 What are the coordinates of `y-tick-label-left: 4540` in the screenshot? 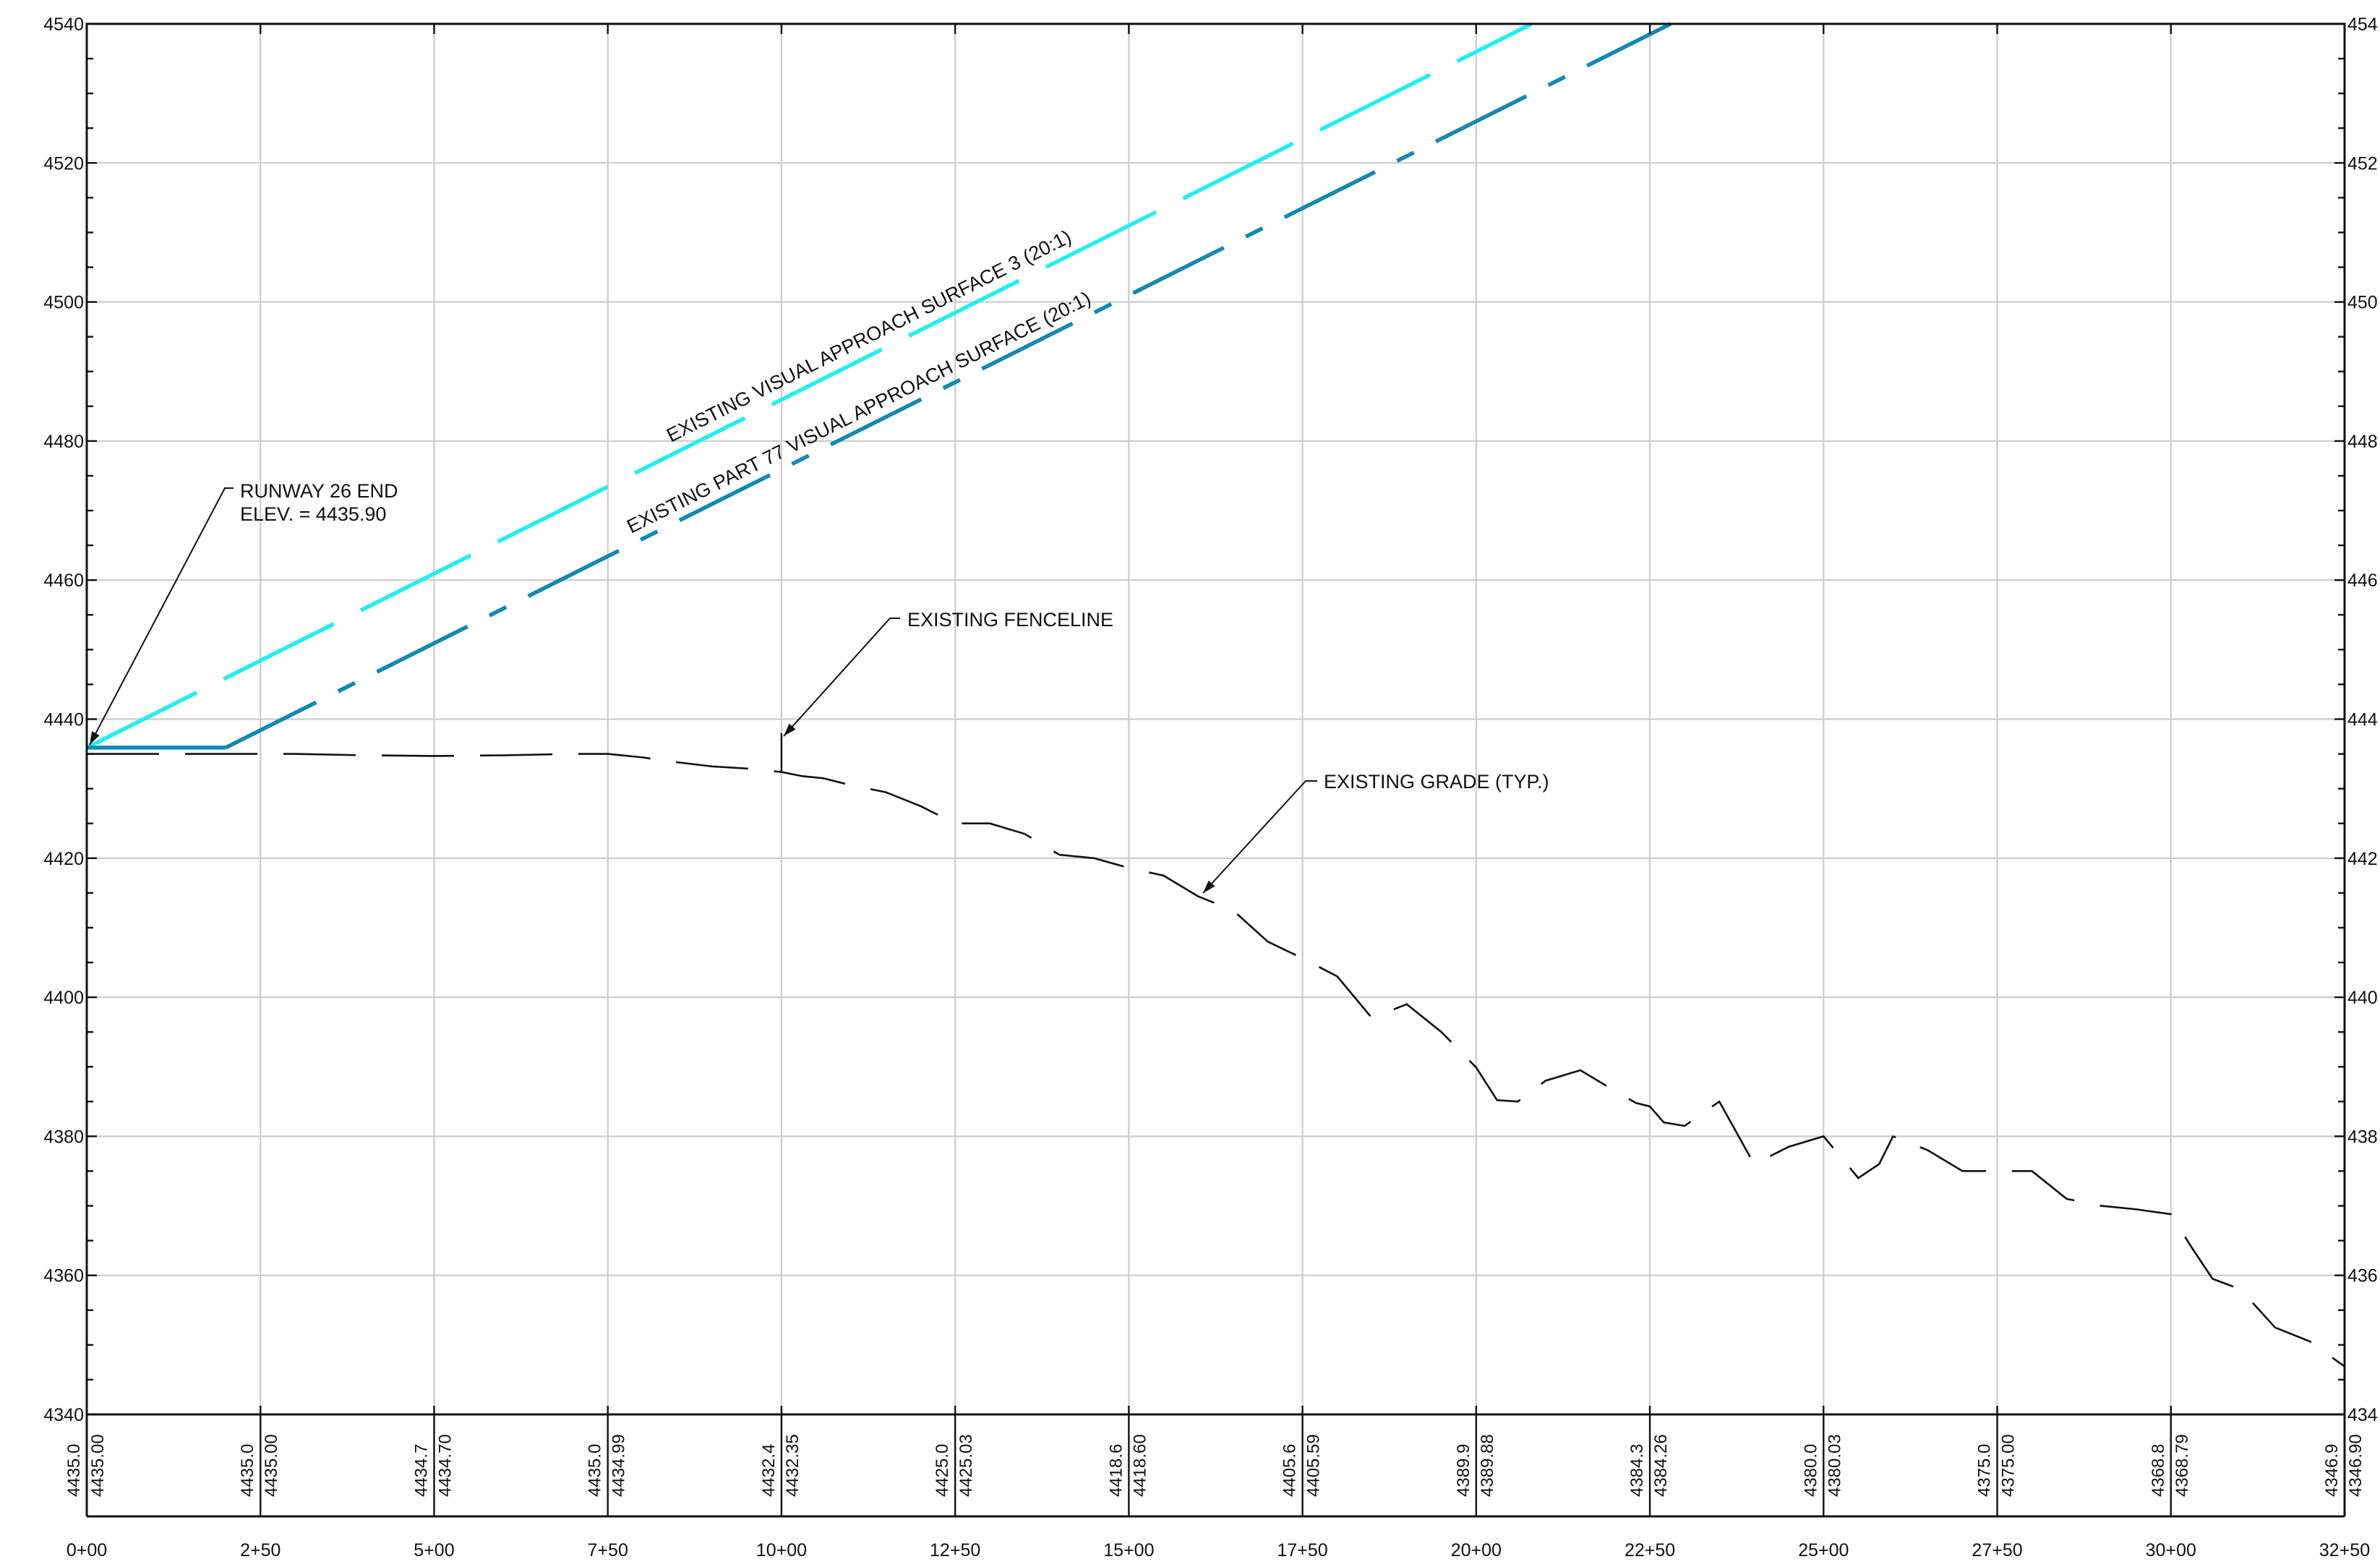 It's located at (63, 24).